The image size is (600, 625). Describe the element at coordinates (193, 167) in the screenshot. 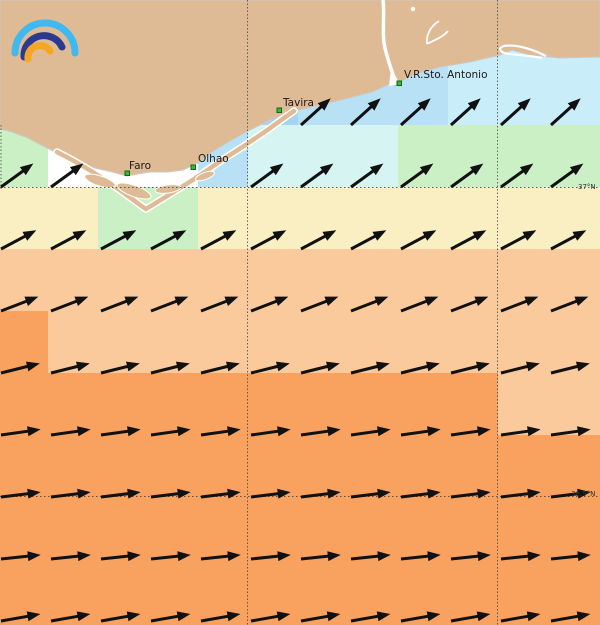

I see `city-dot-olhao` at that location.